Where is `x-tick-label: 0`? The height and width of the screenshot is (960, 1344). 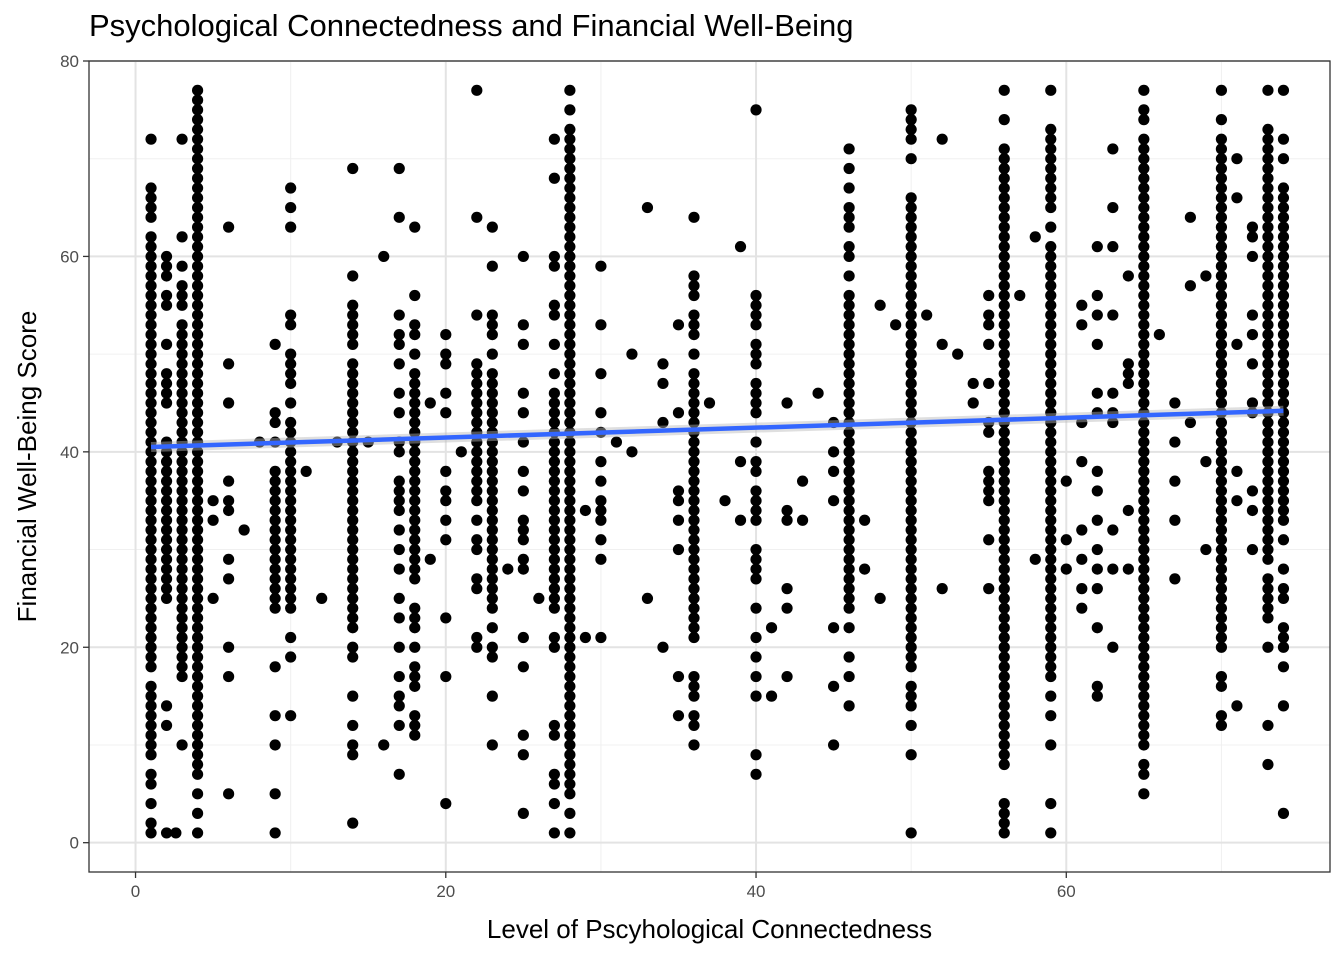
x-tick-label: 0 is located at coordinates (135, 891).